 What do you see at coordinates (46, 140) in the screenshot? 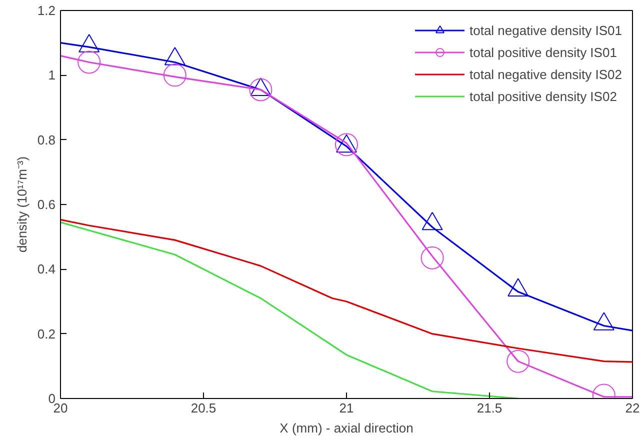
I see `y-tick-label: 0.8` at bounding box center [46, 140].